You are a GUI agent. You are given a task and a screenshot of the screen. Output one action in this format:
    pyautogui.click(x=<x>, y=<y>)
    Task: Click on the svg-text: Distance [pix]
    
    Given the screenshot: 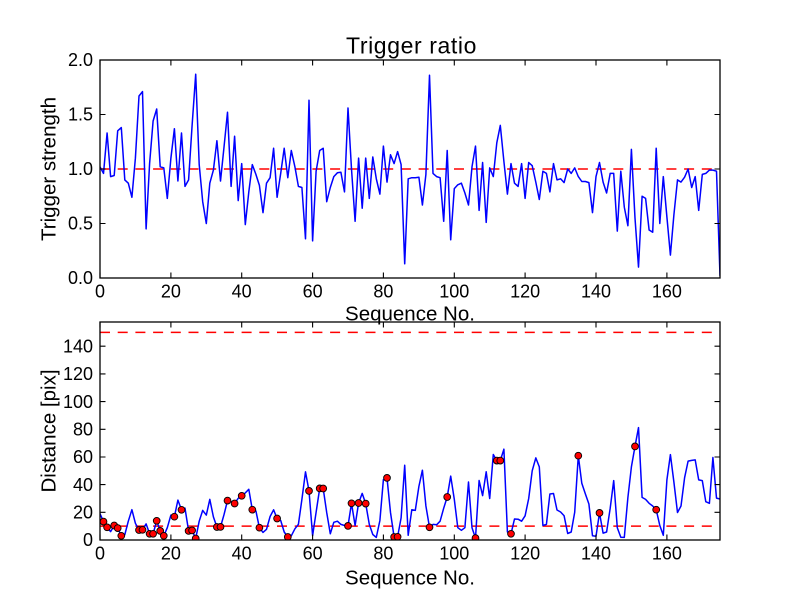 What is the action you would take?
    pyautogui.click(x=49, y=430)
    